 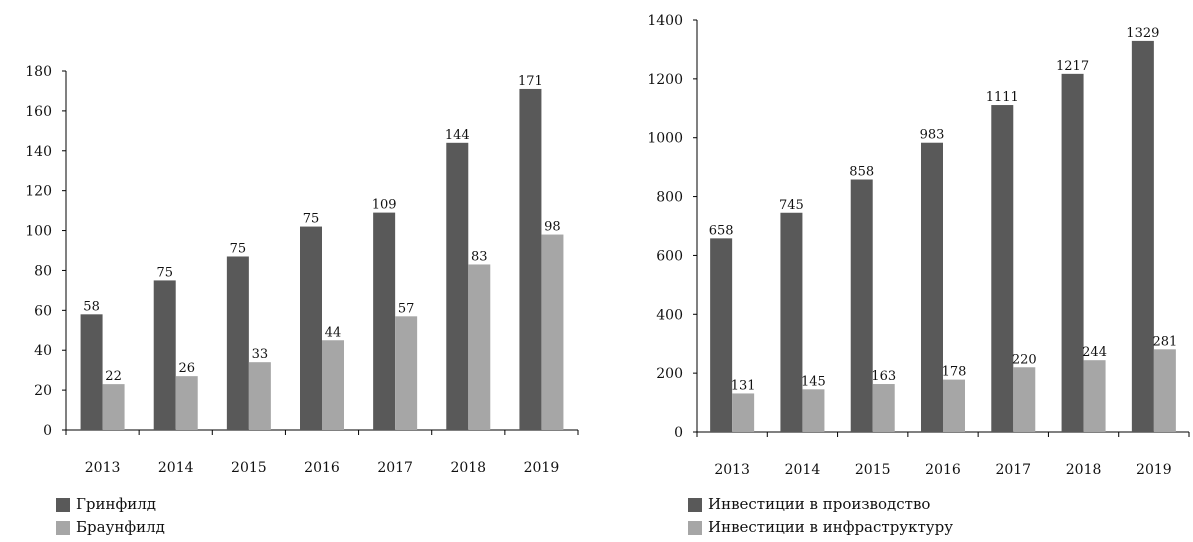 I want to click on y-tick-label: 600, so click(x=669, y=256).